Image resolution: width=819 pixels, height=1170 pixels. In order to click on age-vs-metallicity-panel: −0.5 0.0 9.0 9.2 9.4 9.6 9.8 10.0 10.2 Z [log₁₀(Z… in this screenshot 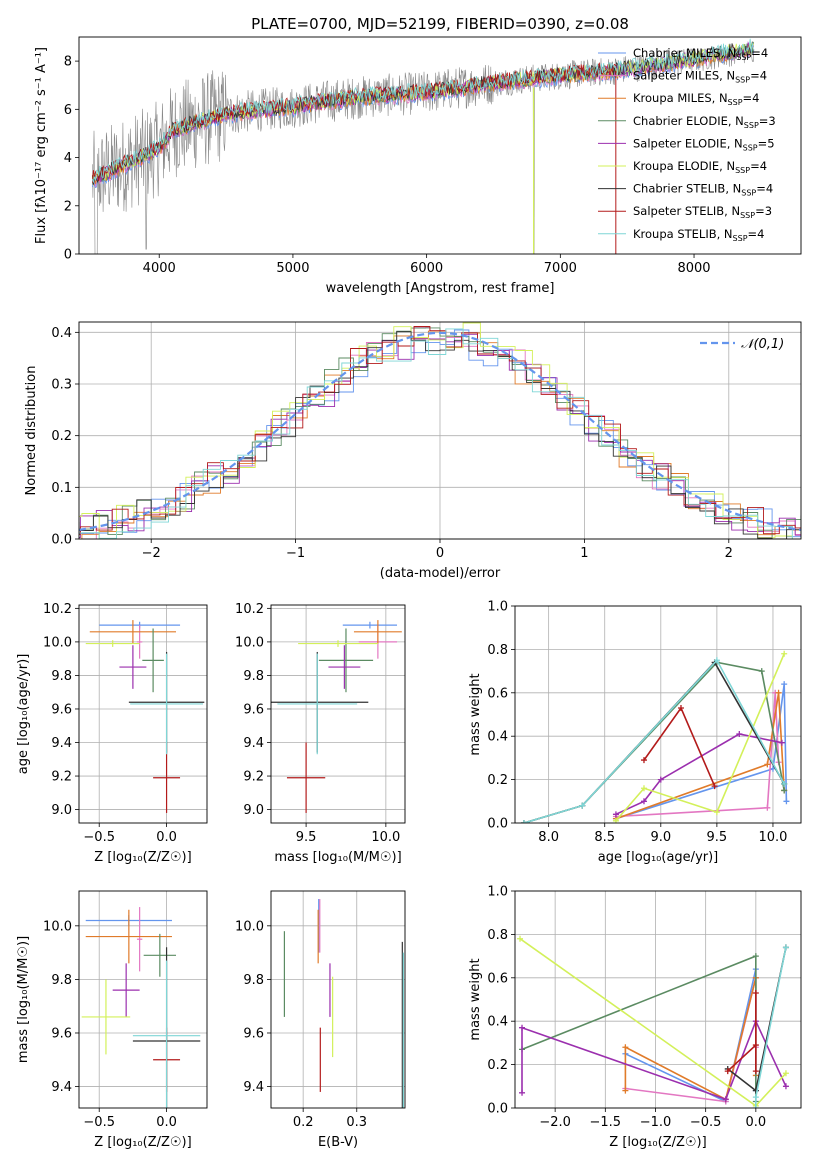, I will do `click(112, 733)`.